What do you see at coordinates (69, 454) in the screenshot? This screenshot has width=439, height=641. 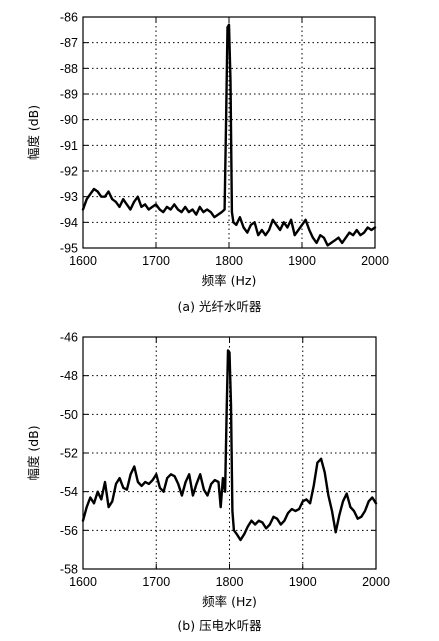 I see `y-tick-label: -52` at bounding box center [69, 454].